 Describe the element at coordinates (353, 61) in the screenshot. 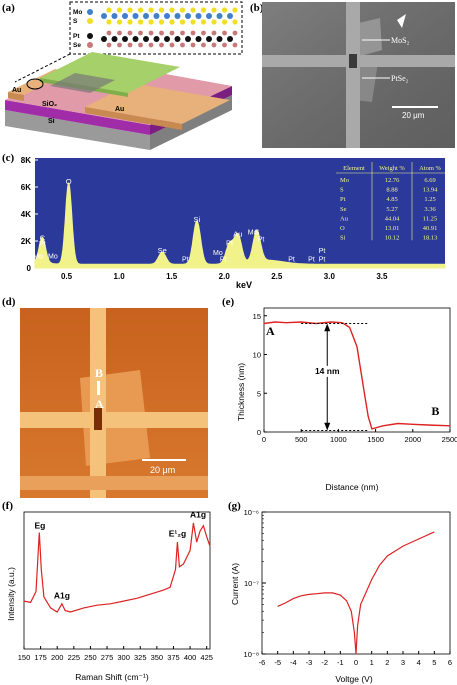

I see `electrode-gap` at that location.